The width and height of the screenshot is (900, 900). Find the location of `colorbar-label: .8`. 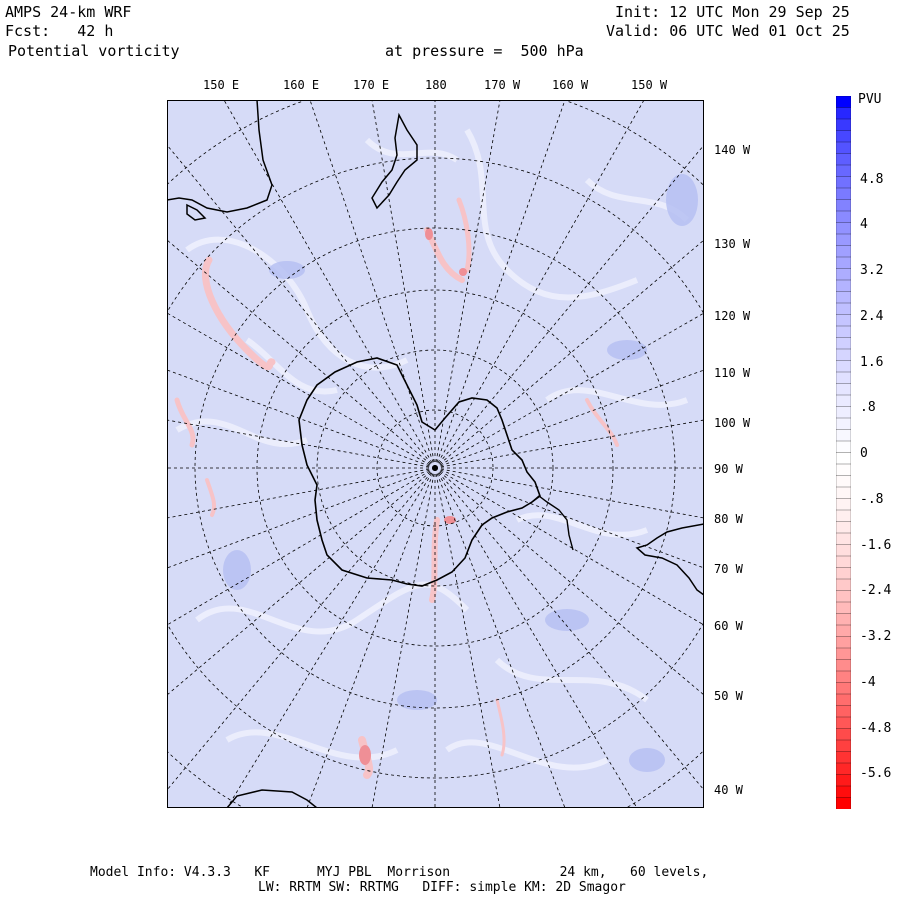

colorbar-label: .8 is located at coordinates (868, 407).